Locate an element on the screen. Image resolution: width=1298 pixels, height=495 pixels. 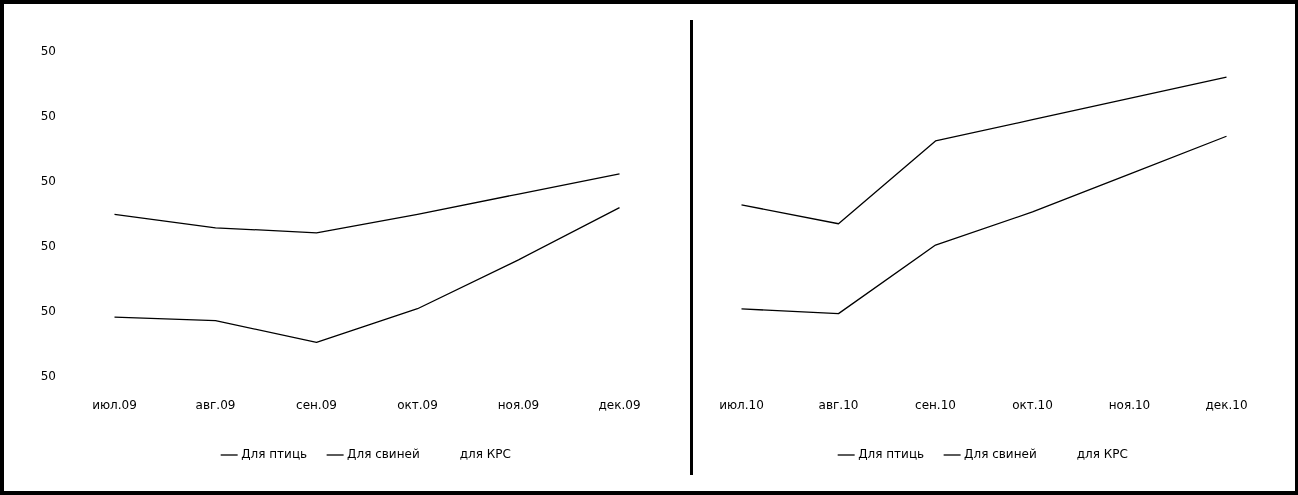
x-tick-label: сен.10 is located at coordinates (935, 404).